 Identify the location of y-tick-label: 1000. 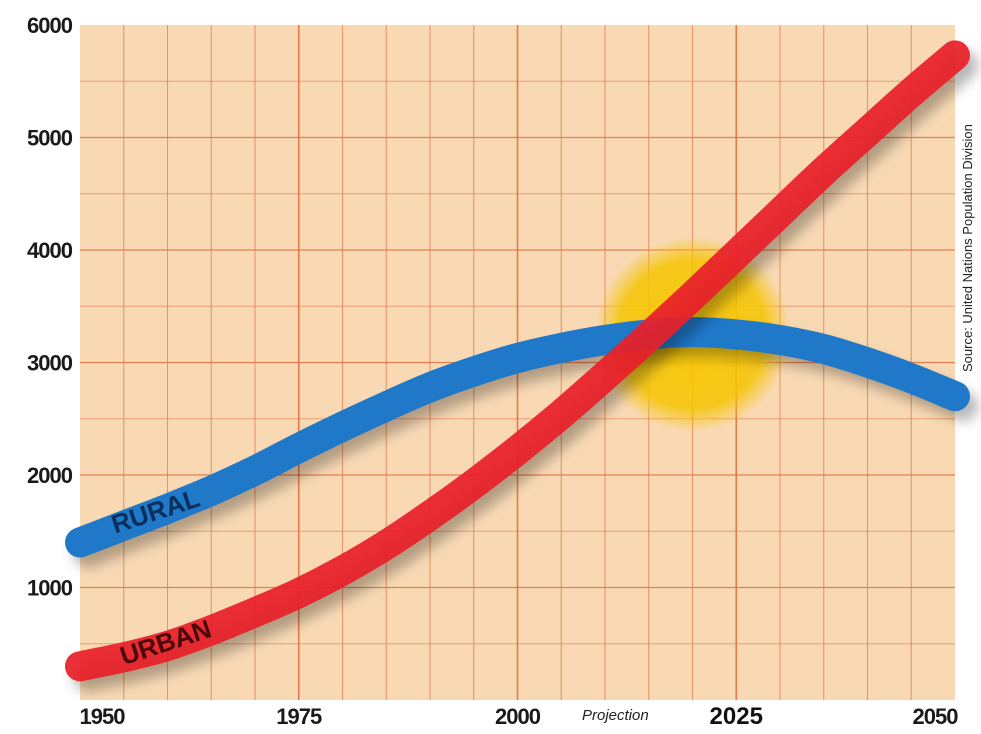
(50, 588).